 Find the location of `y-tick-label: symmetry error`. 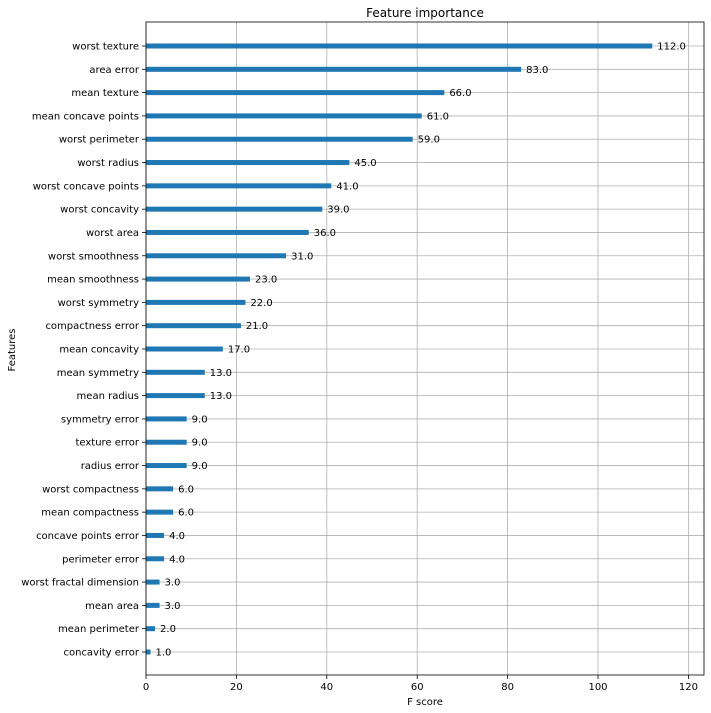

y-tick-label: symmetry error is located at coordinates (100, 419).